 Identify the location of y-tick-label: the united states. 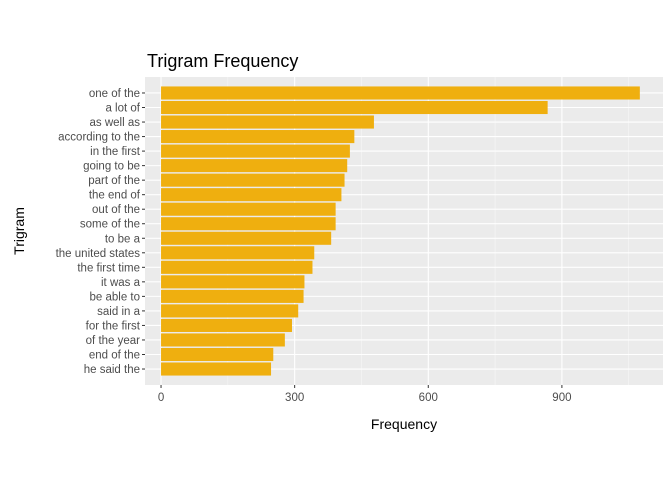
(98, 254).